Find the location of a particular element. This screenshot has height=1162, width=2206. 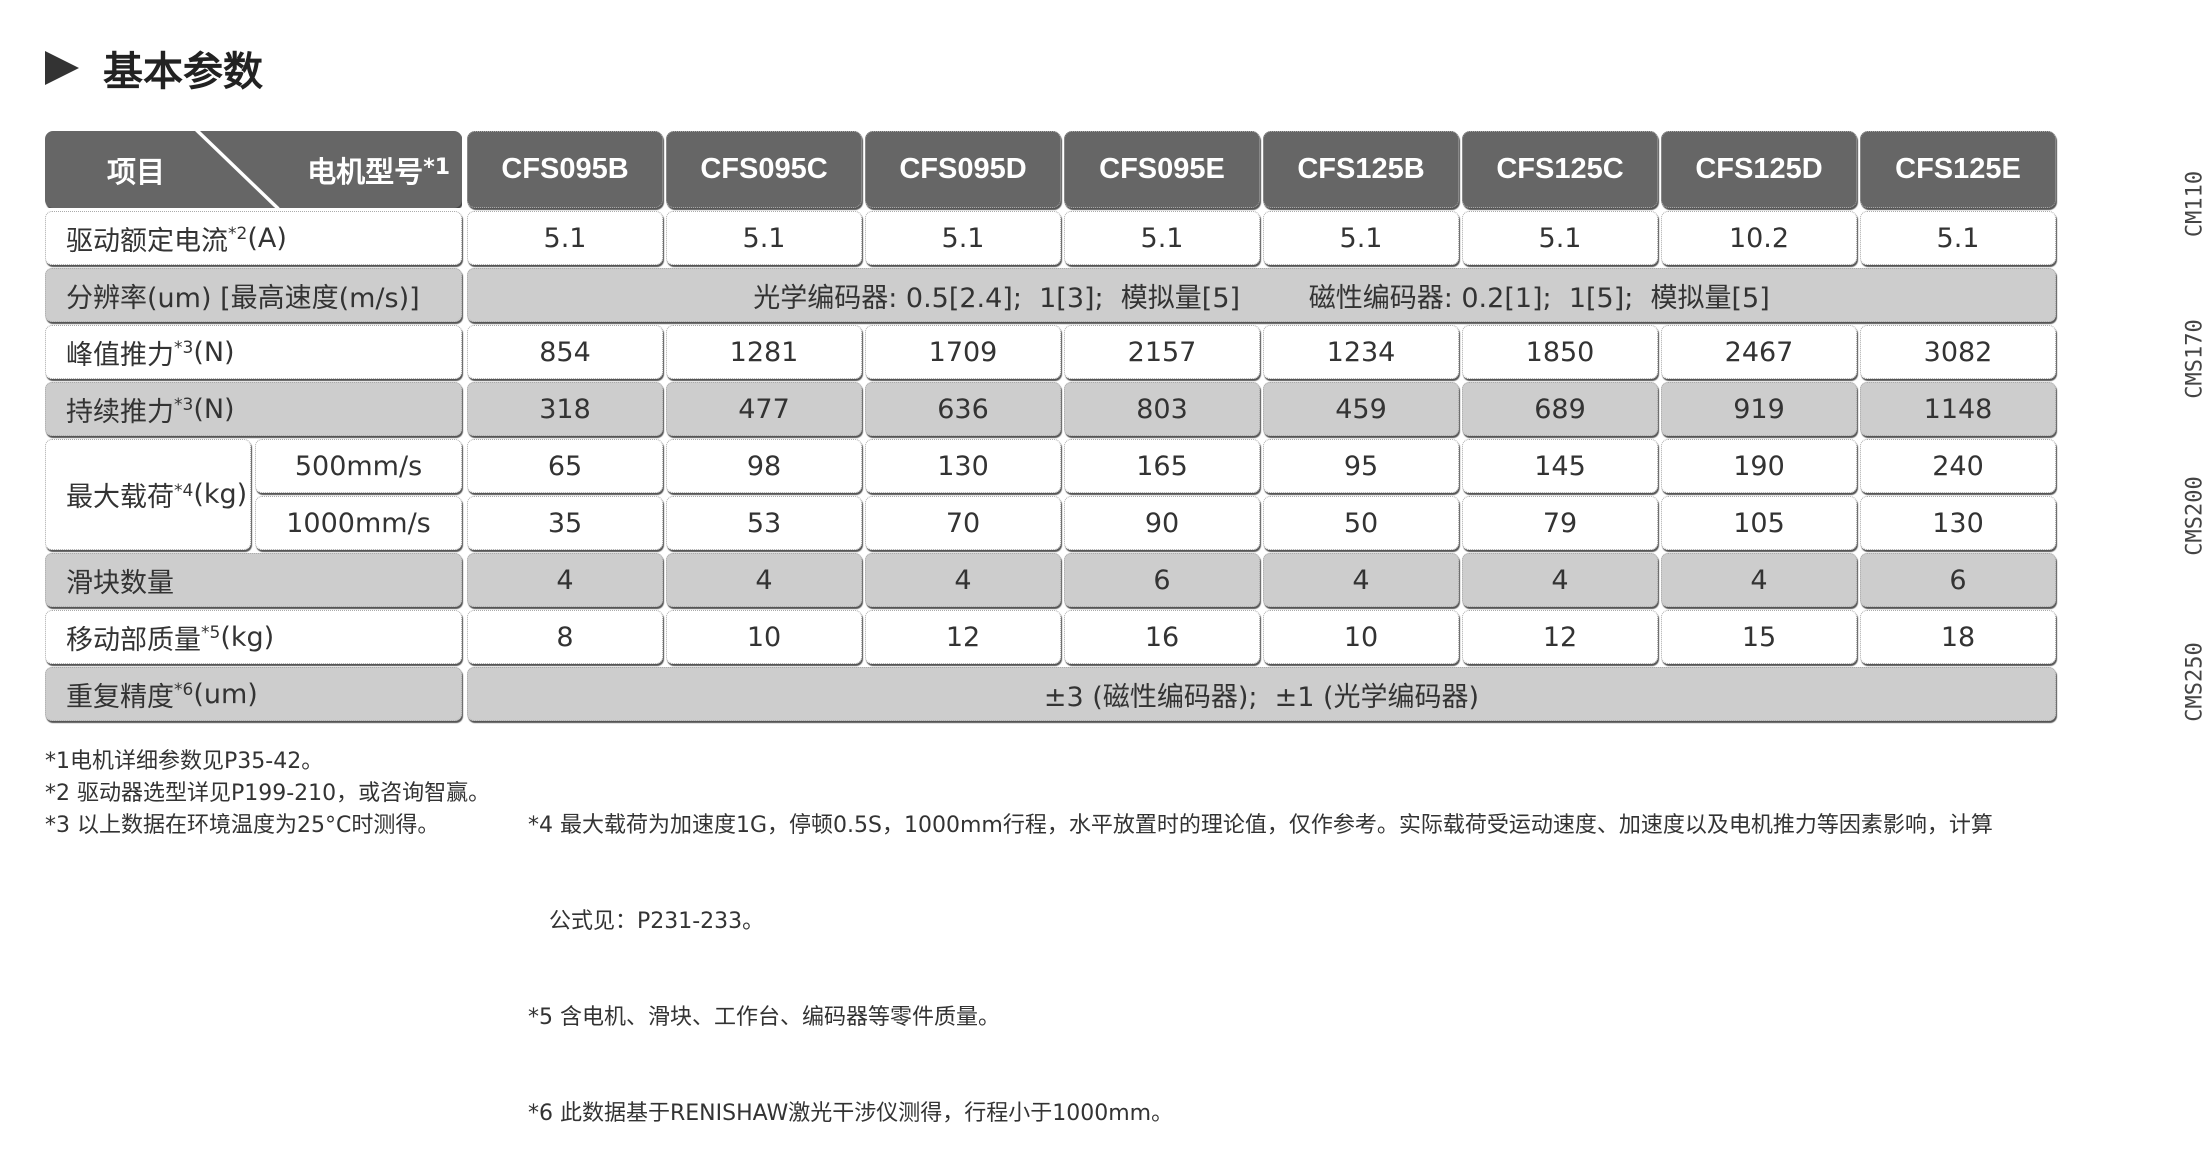

section-title-text: 基本参数 is located at coordinates (183, 68).